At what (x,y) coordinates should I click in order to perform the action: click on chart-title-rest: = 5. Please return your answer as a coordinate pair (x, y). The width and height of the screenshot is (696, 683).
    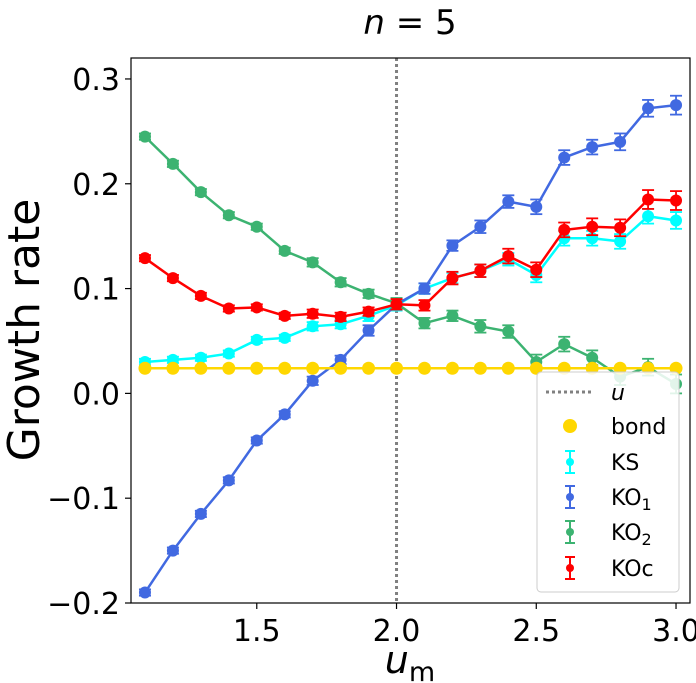
    Looking at the image, I should click on (421, 23).